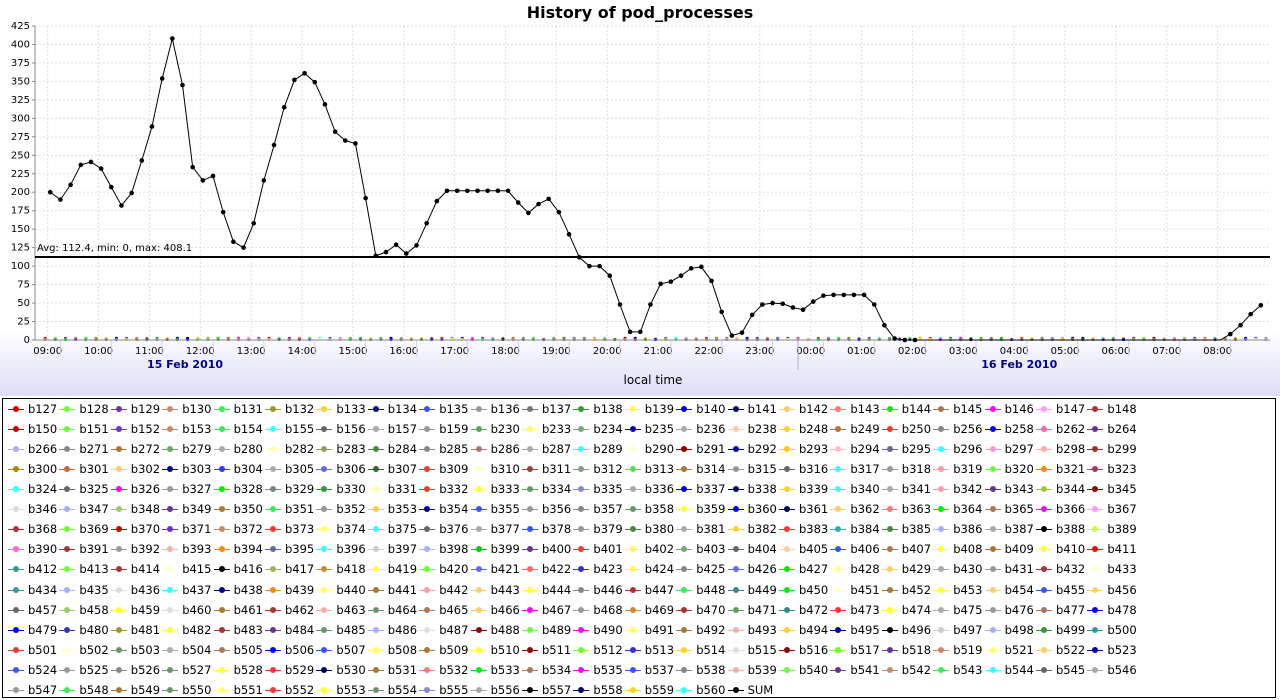 The width and height of the screenshot is (1280, 700). Describe the element at coordinates (751, 569) in the screenshot. I see `legend-item: b426` at that location.